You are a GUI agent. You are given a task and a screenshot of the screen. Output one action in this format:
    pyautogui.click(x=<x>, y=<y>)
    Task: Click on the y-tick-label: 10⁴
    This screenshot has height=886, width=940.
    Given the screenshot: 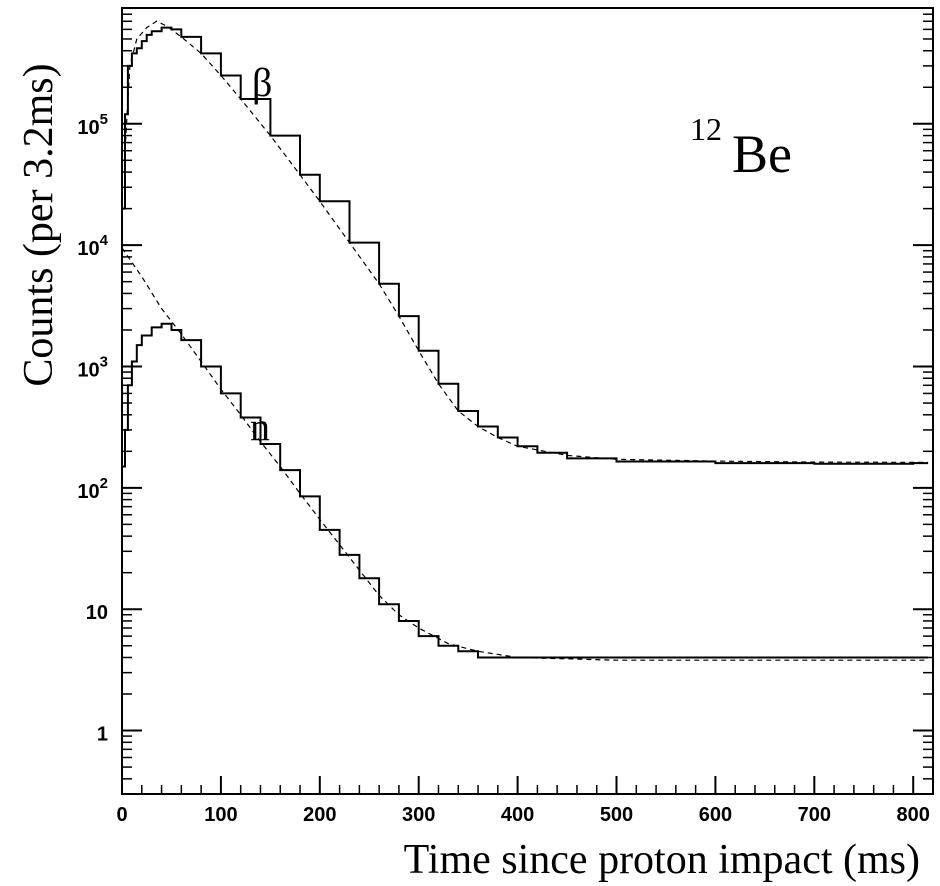 What is the action you would take?
    pyautogui.click(x=92, y=246)
    